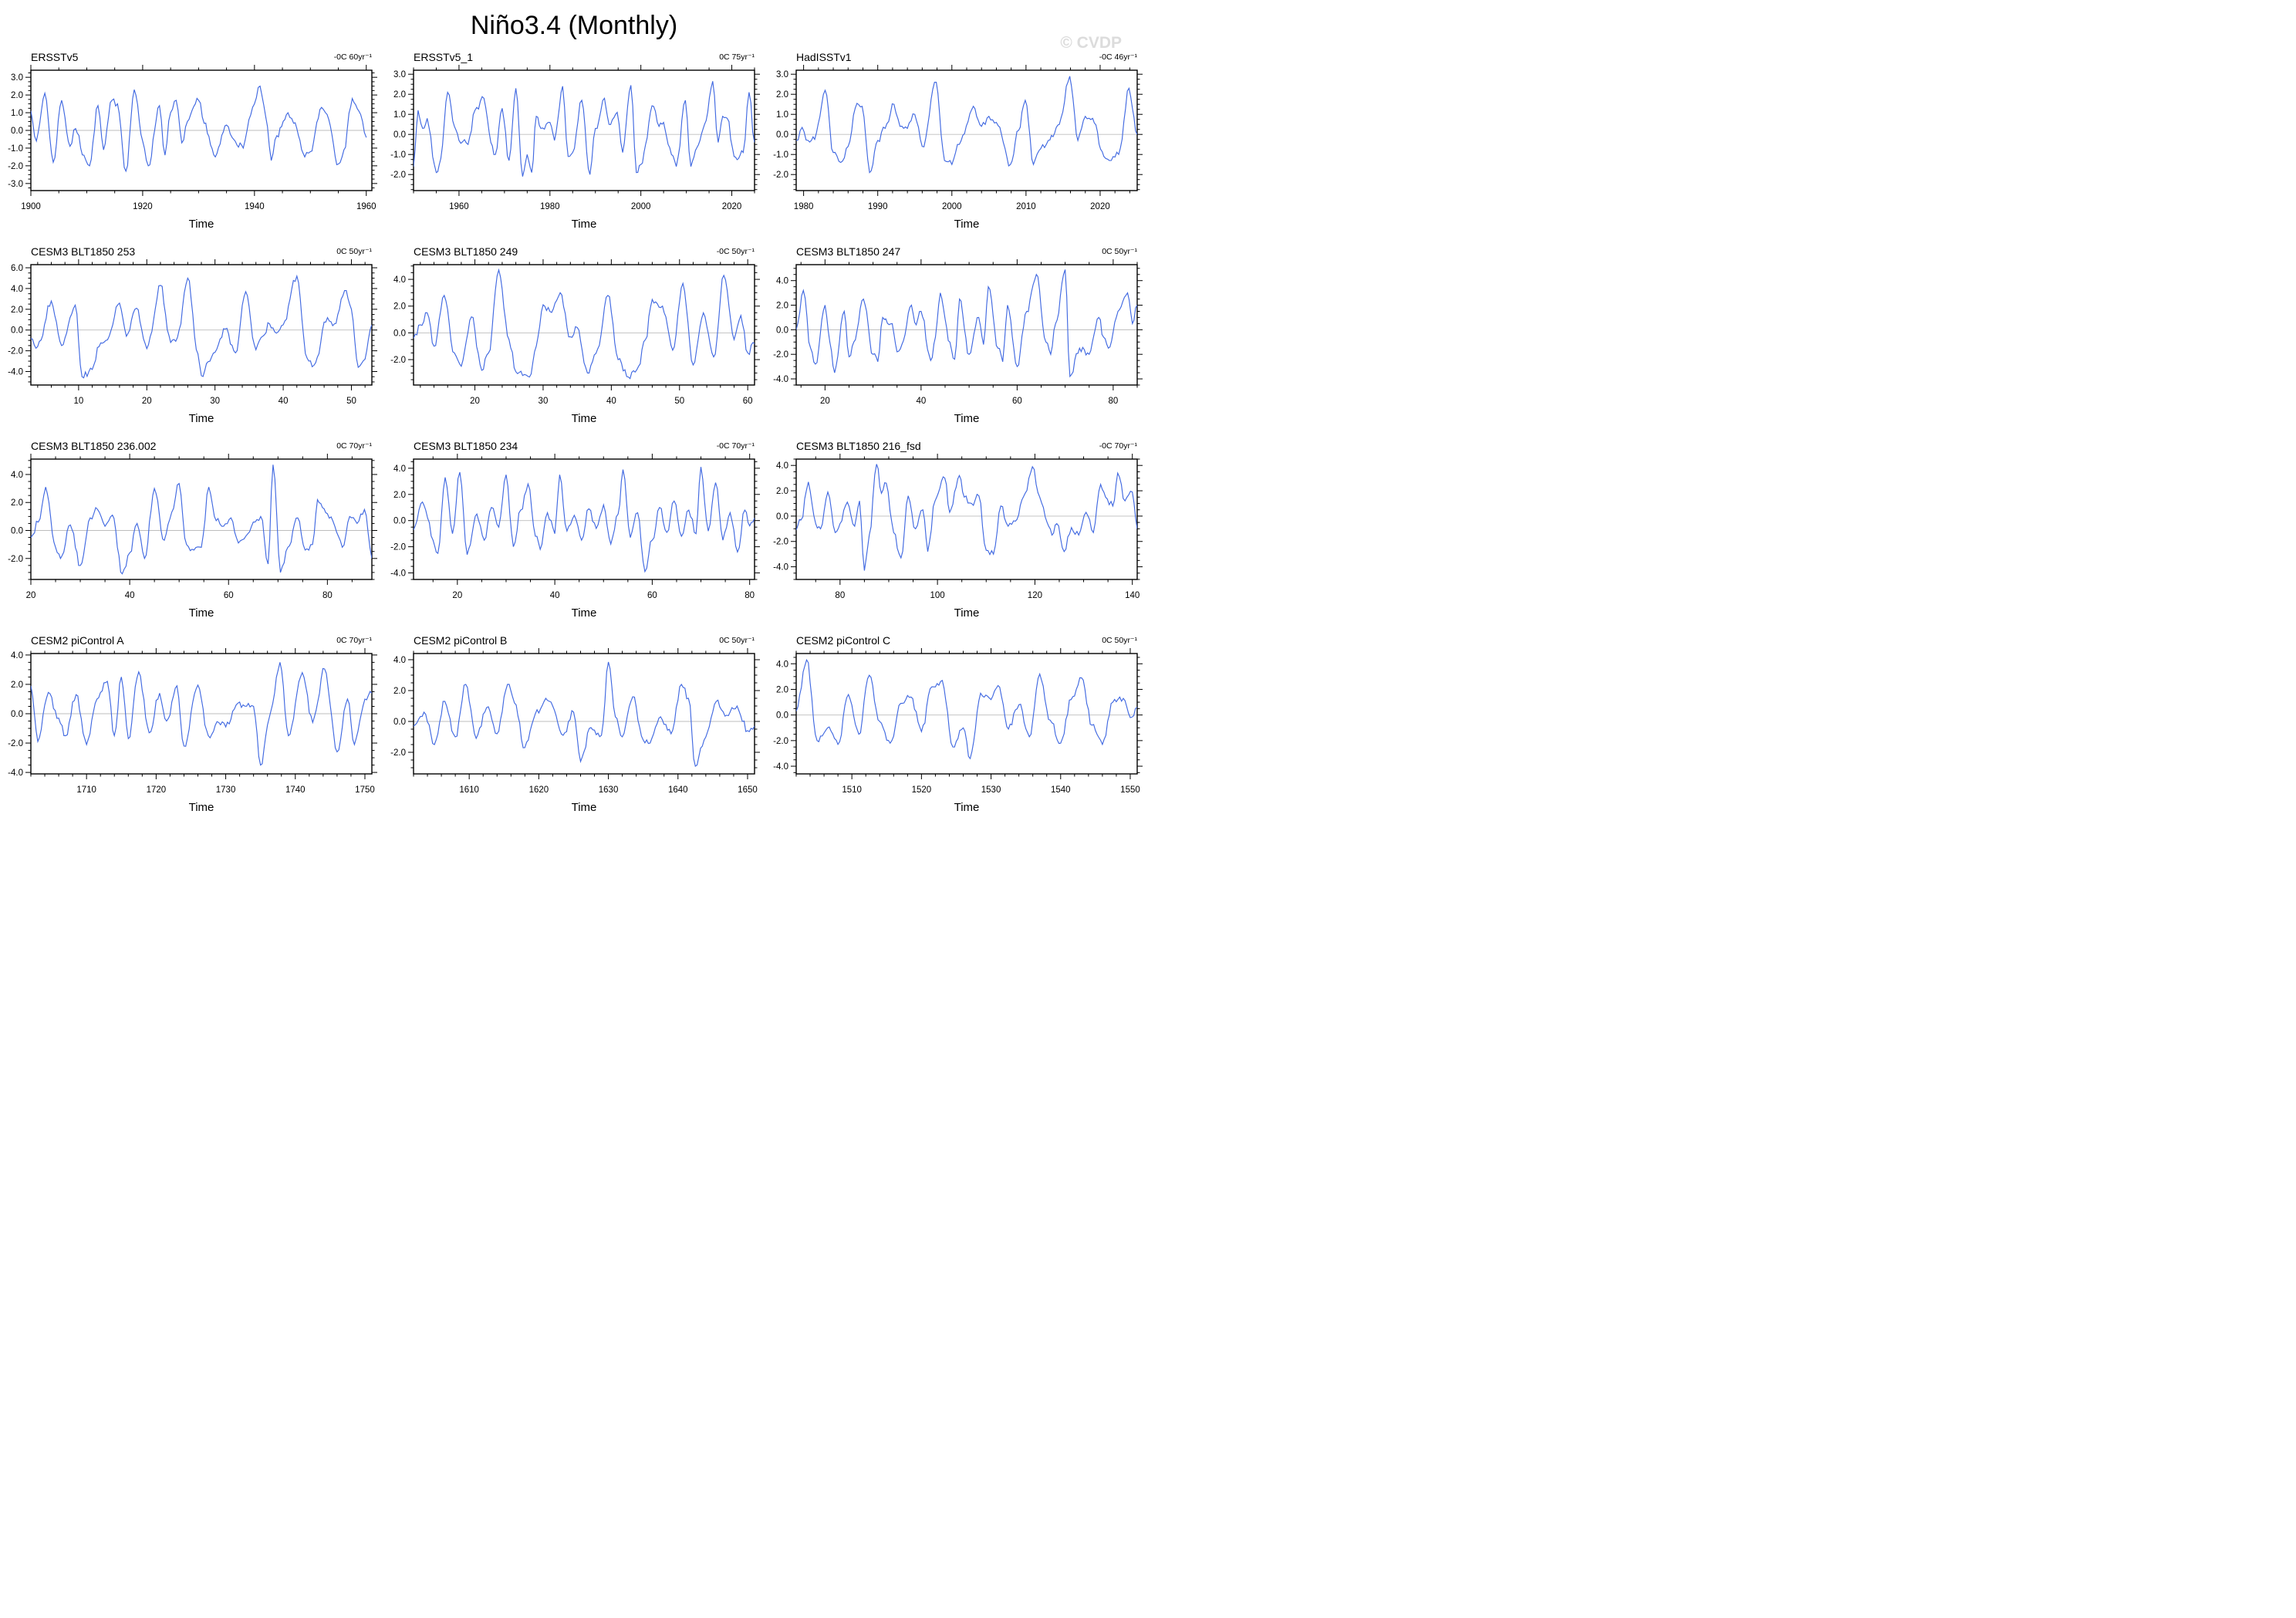 Image resolution: width=2296 pixels, height=1618 pixels. Describe the element at coordinates (737, 57) in the screenshot. I see `trend-label: 0C 75yr⁻¹` at that location.